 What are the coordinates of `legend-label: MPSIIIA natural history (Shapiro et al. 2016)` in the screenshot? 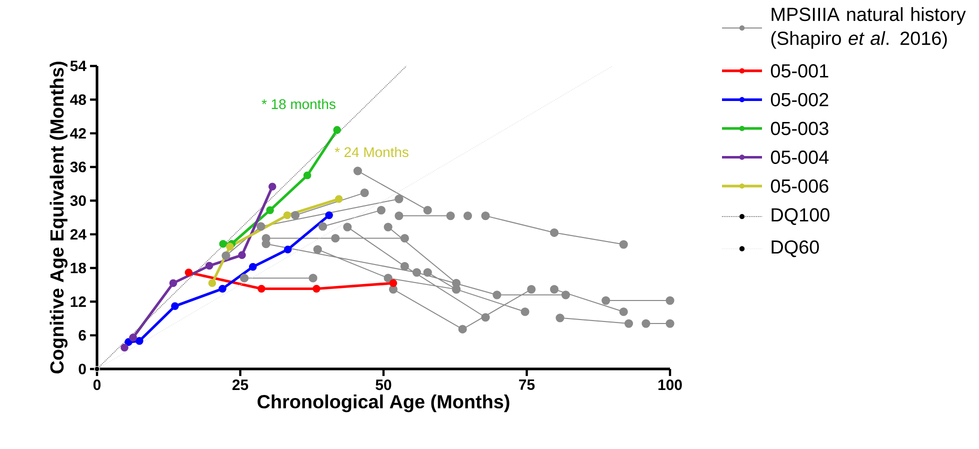 It's located at (868, 28).